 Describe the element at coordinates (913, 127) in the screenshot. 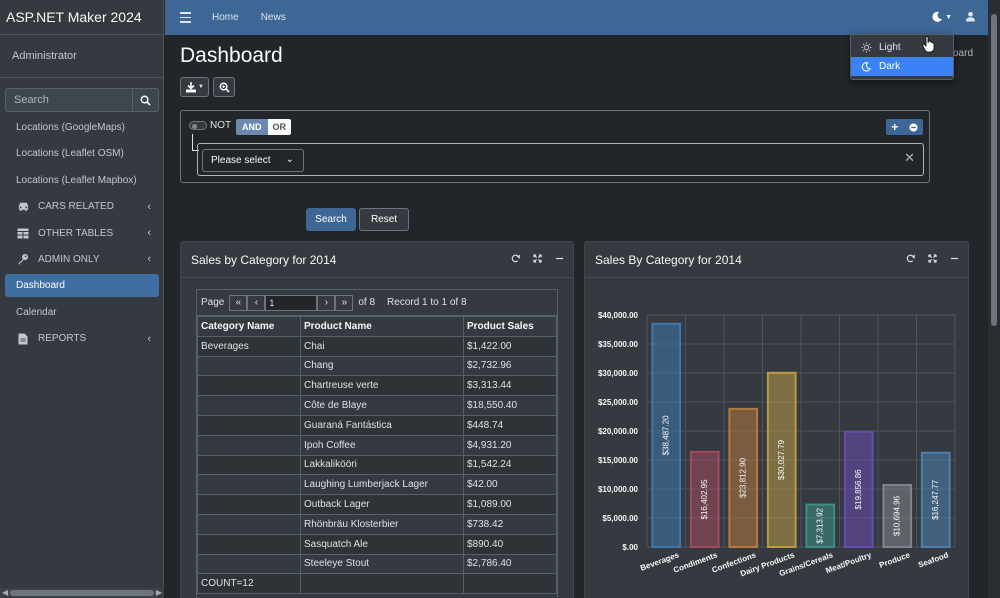

I see `add-group-icon` at that location.